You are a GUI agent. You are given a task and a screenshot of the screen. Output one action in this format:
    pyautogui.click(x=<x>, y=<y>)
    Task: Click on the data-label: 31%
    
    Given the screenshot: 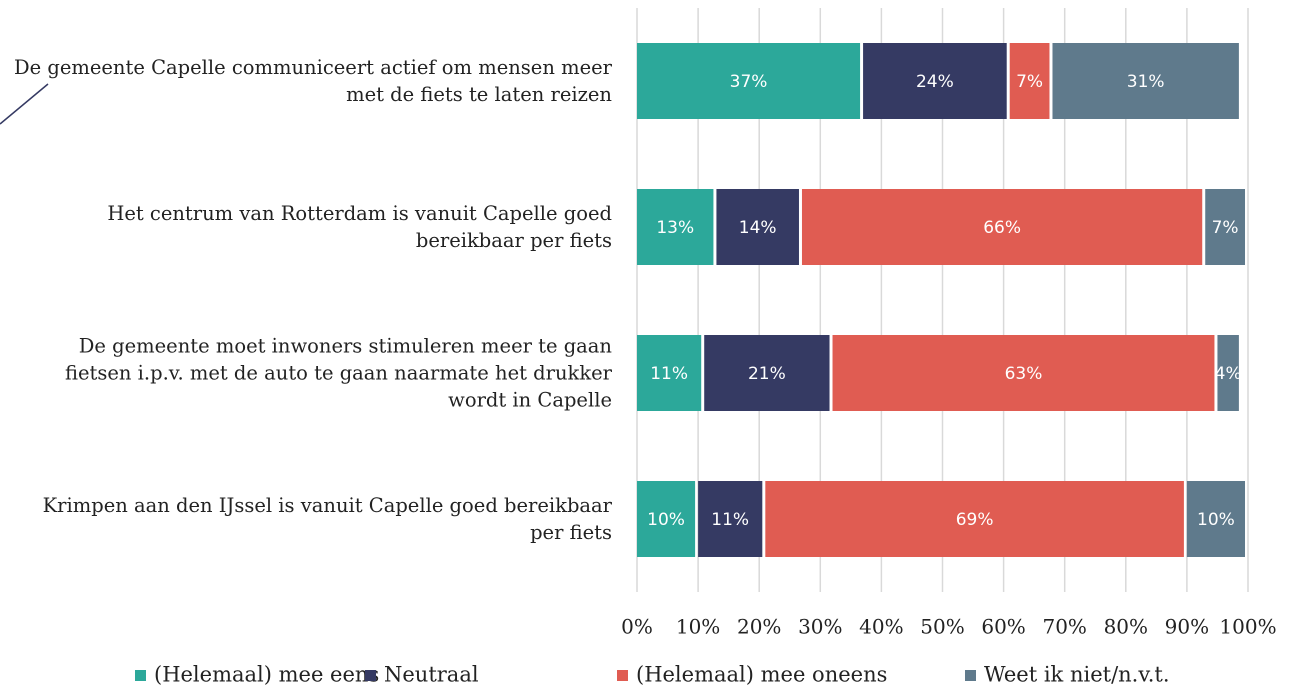 What is the action you would take?
    pyautogui.click(x=1146, y=82)
    